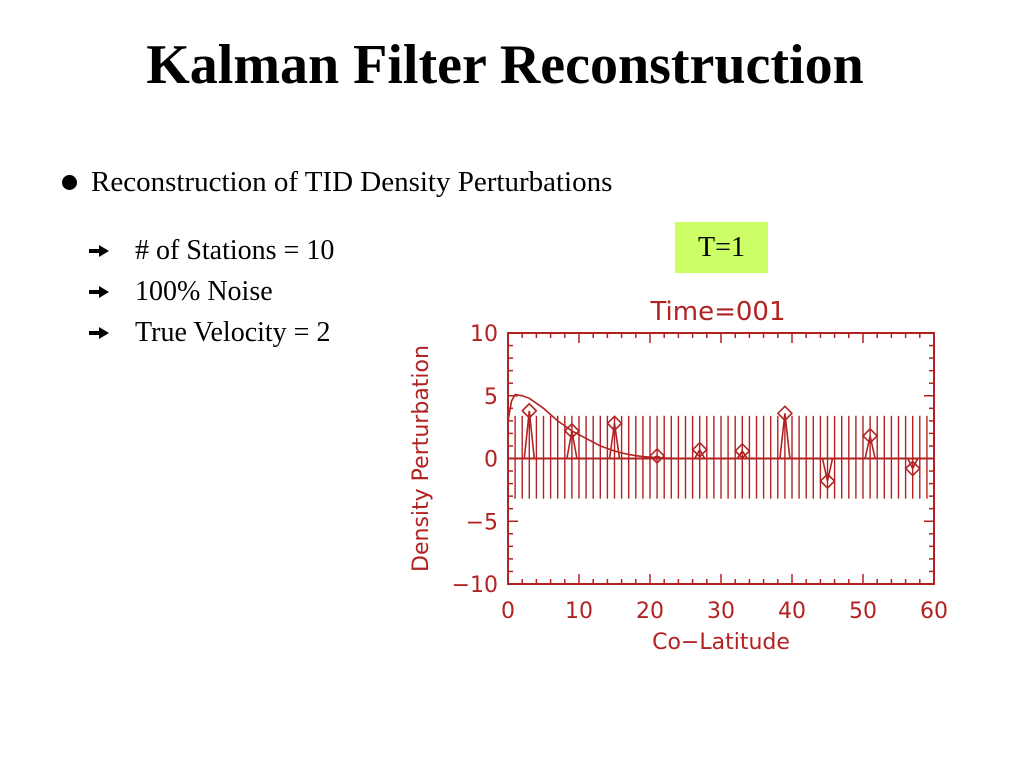  What do you see at coordinates (717, 312) in the screenshot?
I see `chart-title: Time=001` at bounding box center [717, 312].